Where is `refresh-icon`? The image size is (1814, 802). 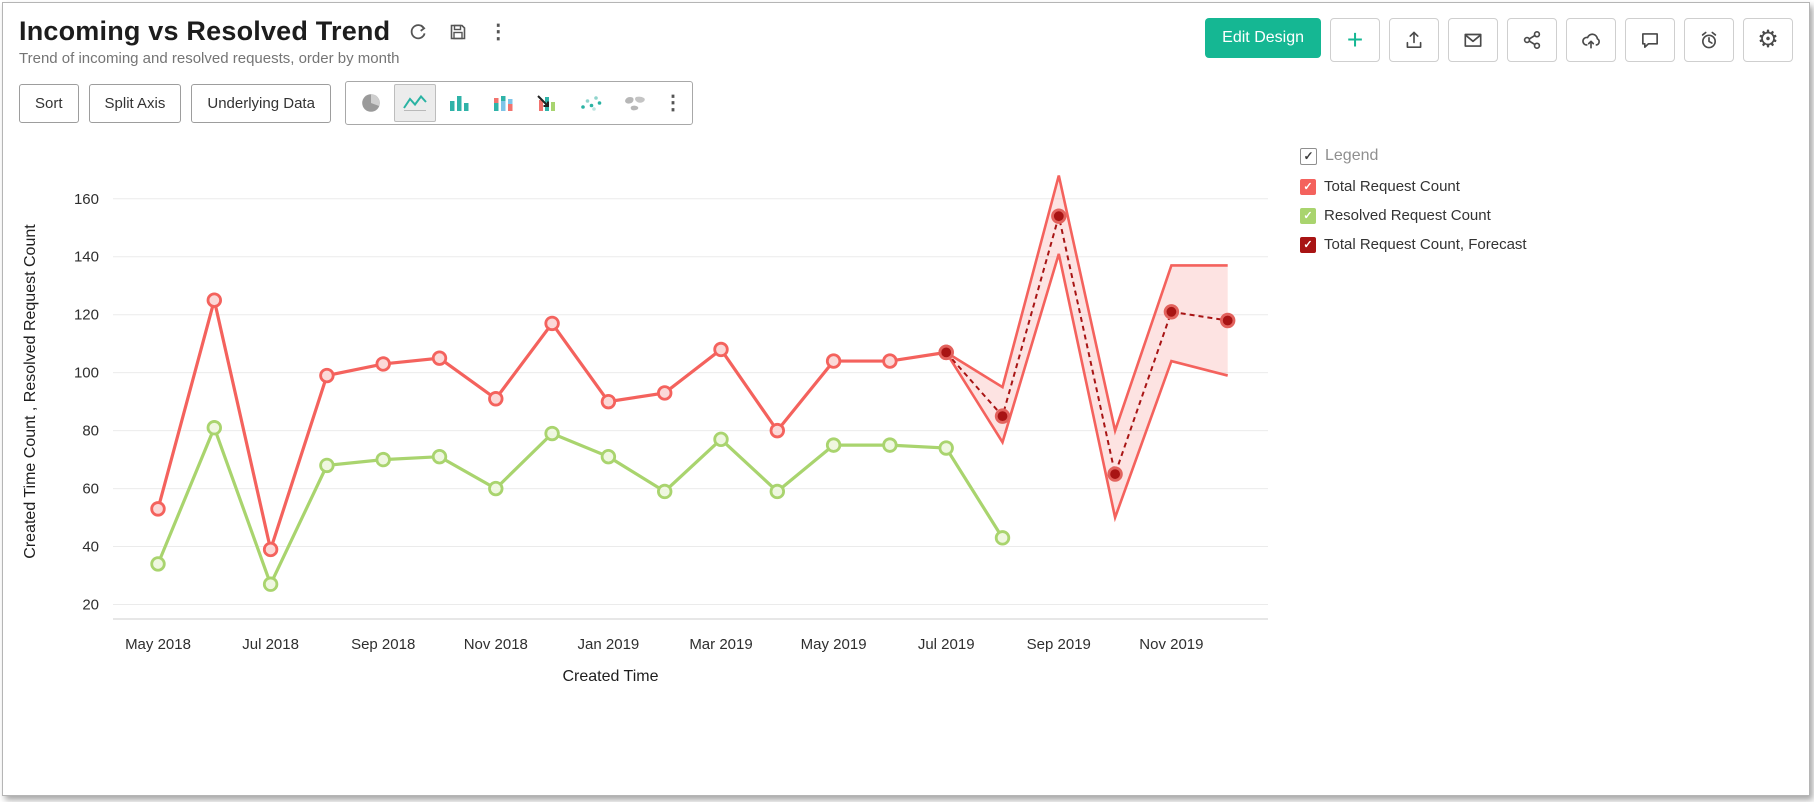
refresh-icon is located at coordinates (418, 31).